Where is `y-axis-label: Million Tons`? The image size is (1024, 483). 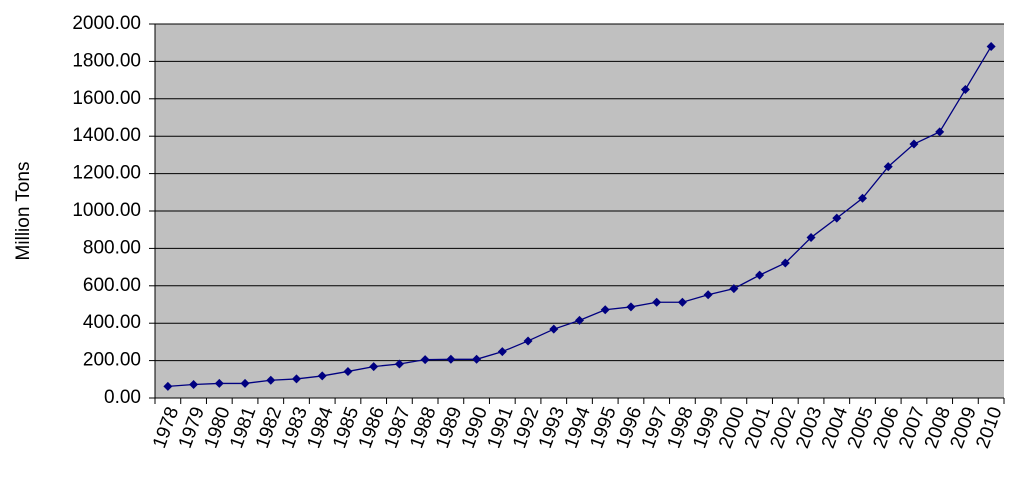
y-axis-label: Million Tons is located at coordinates (23, 211).